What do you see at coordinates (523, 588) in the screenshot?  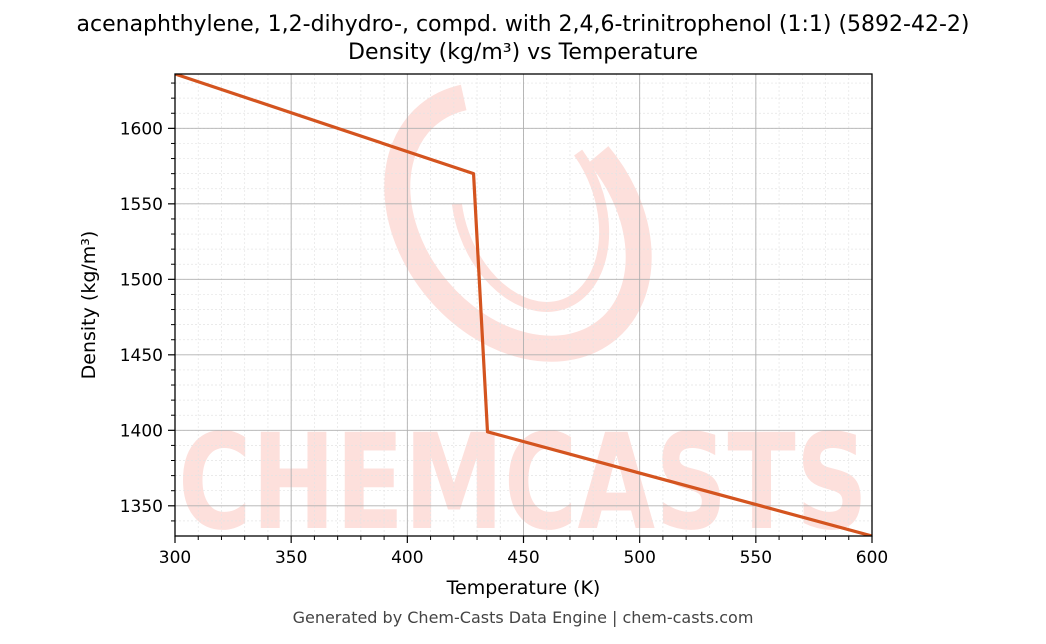 I see `x-axis-label: Temperature (K)` at bounding box center [523, 588].